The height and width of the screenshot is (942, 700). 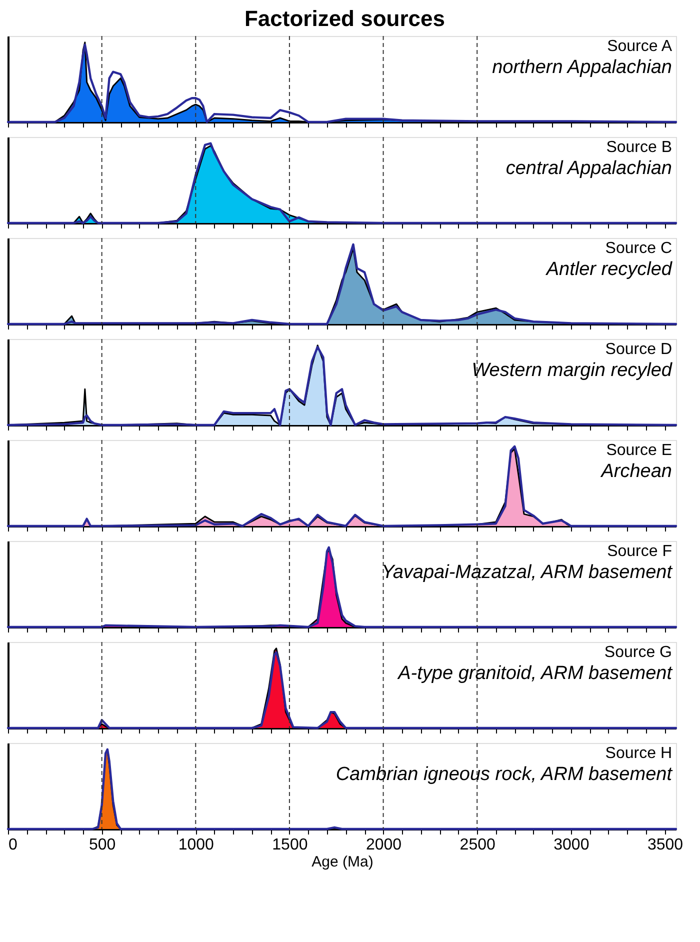 What do you see at coordinates (344, 18) in the screenshot?
I see `text: Factorized sources` at bounding box center [344, 18].